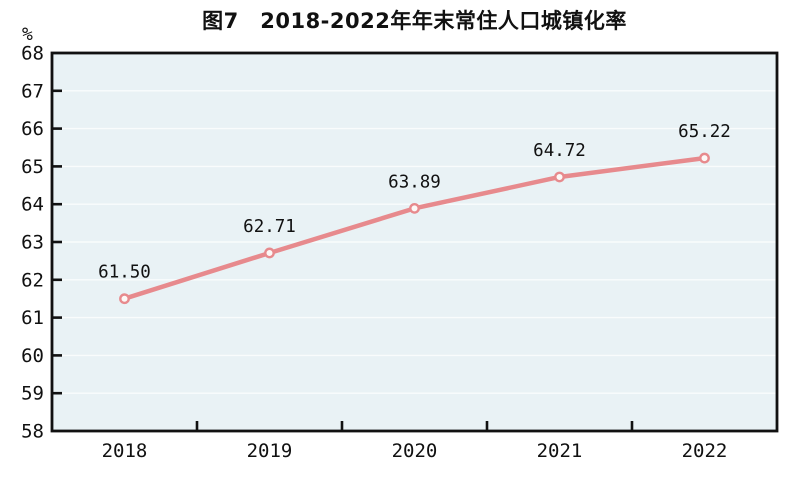 This screenshot has height=483, width=800. I want to click on y-tick-label: 58, so click(32, 432).